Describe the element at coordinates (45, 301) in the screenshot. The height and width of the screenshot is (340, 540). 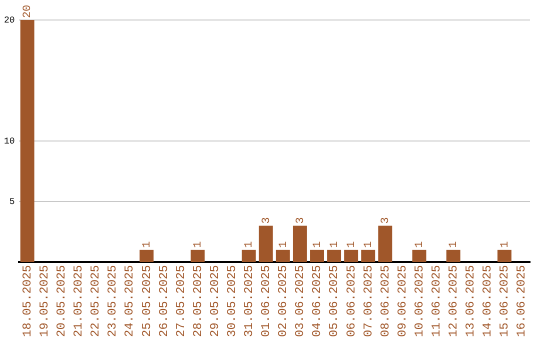
I see `x-tick-label: 19.05.2025` at that location.